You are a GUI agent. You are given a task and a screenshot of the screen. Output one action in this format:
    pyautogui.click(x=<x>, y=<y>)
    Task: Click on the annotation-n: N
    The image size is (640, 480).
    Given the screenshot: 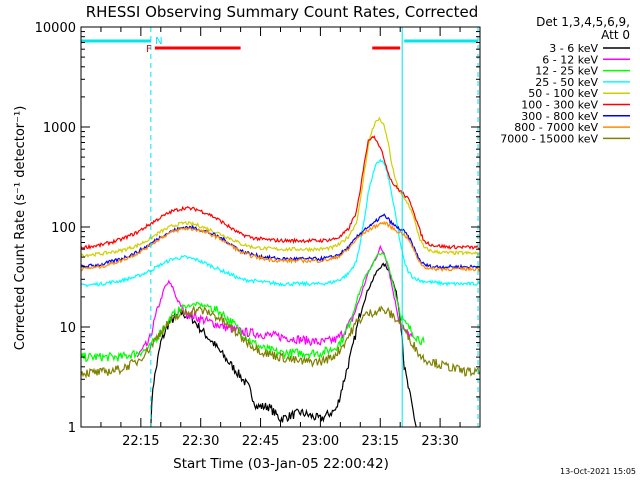 What is the action you would take?
    pyautogui.click(x=158, y=41)
    